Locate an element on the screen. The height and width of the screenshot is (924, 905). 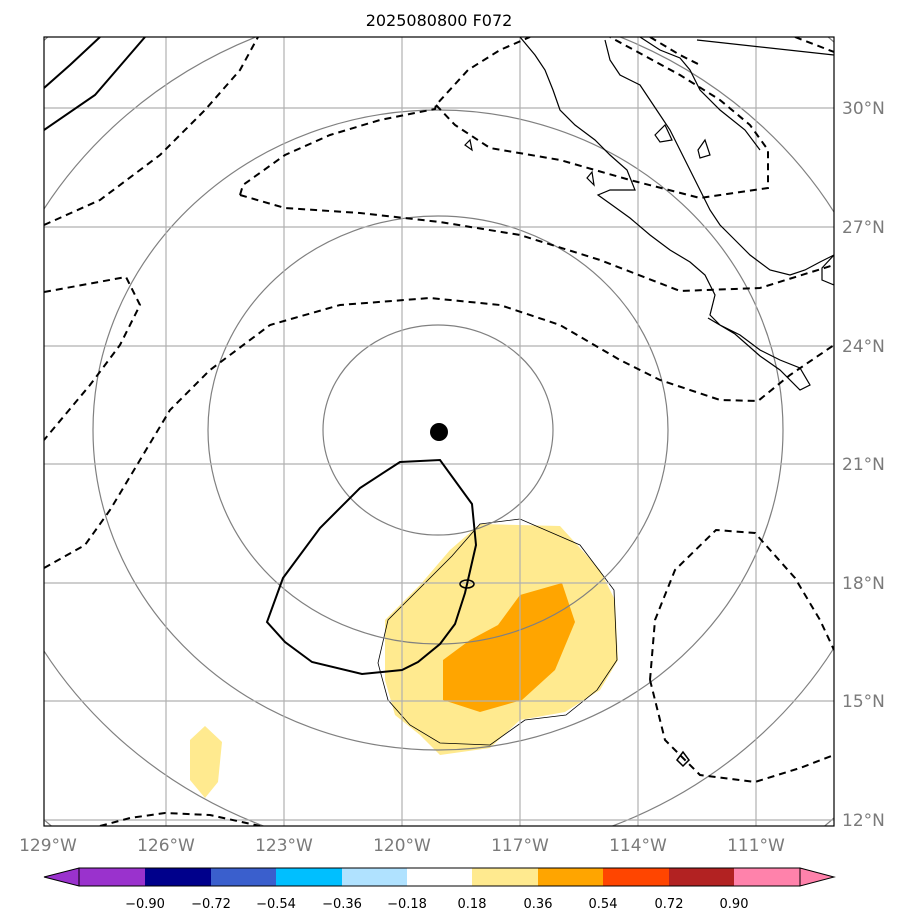
lon-label-123w: 123°W is located at coordinates (284, 846).